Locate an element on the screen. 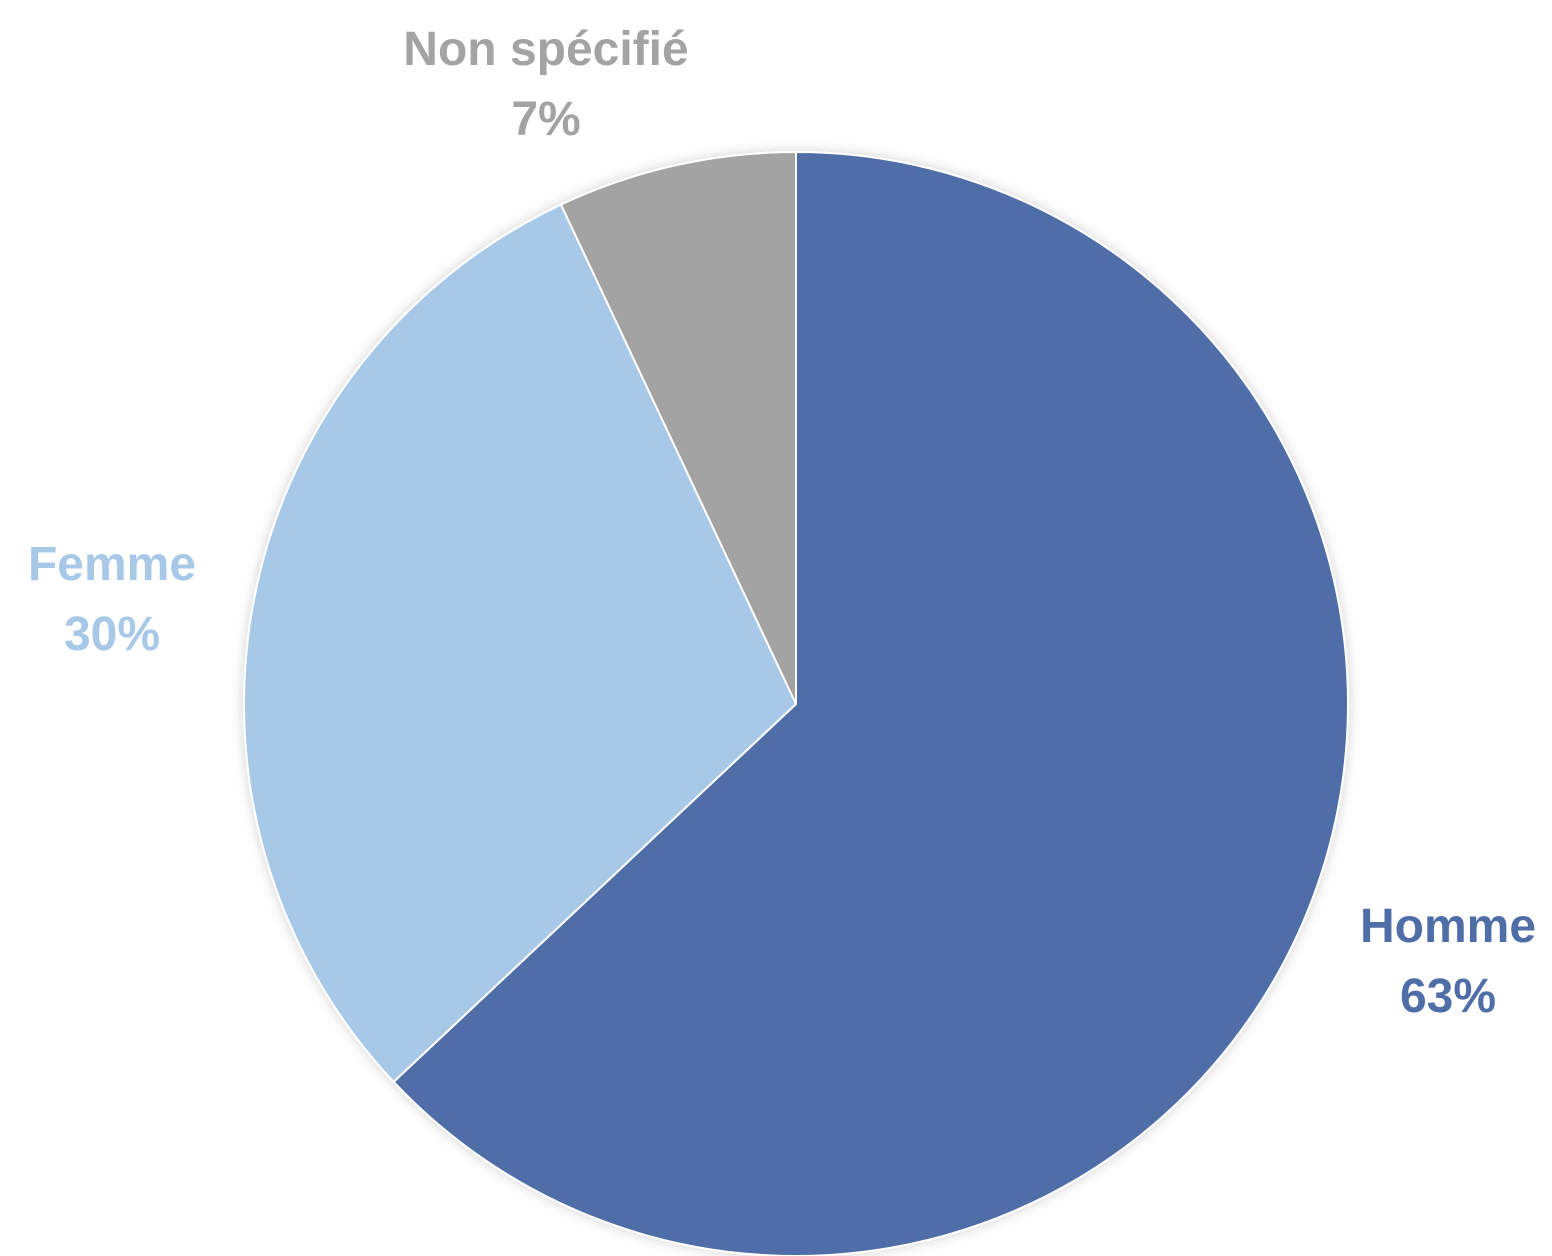  slice-value-homme: 63% is located at coordinates (1448, 996).